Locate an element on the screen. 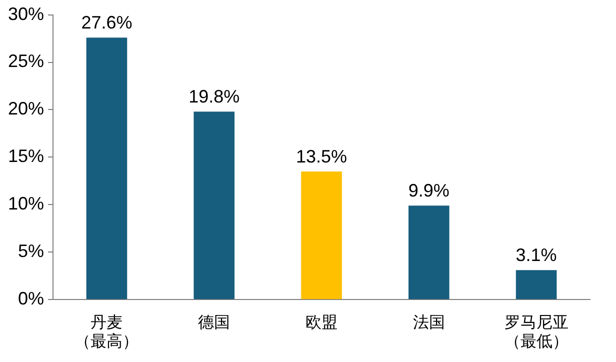 The image size is (616, 362). data-label: 27.6% is located at coordinates (106, 22).